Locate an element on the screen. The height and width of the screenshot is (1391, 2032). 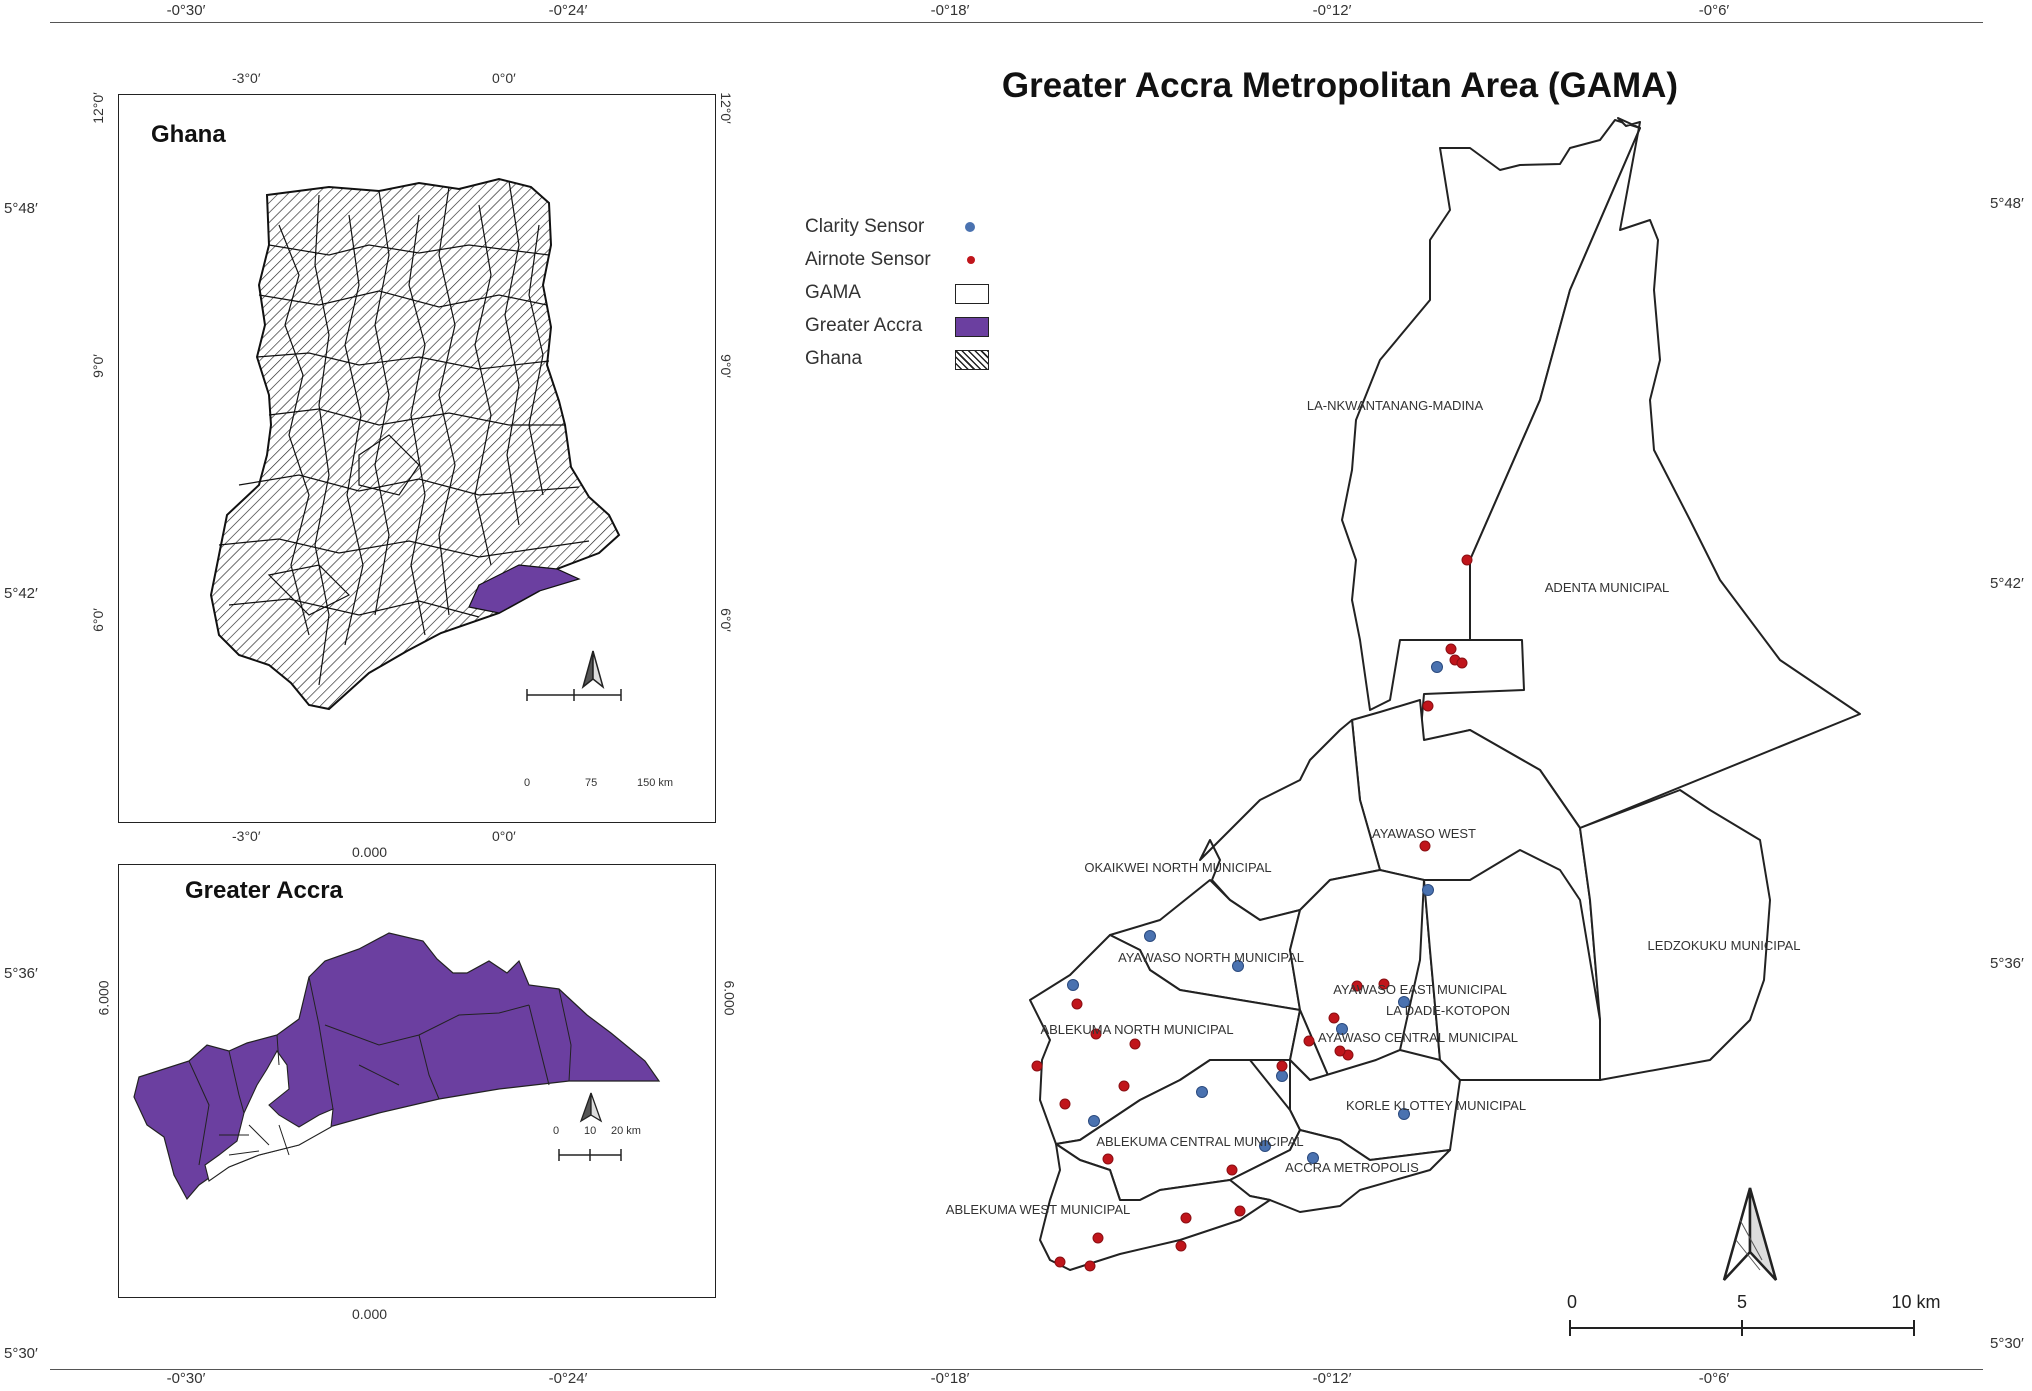
accra-scale-20: 20 km is located at coordinates (626, 1131).